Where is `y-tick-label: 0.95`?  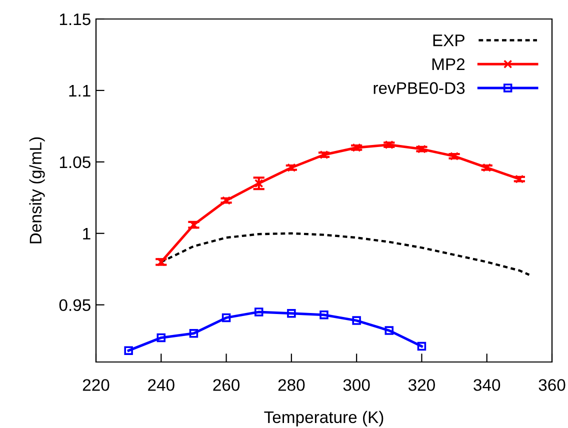 y-tick-label: 0.95 is located at coordinates (74, 305).